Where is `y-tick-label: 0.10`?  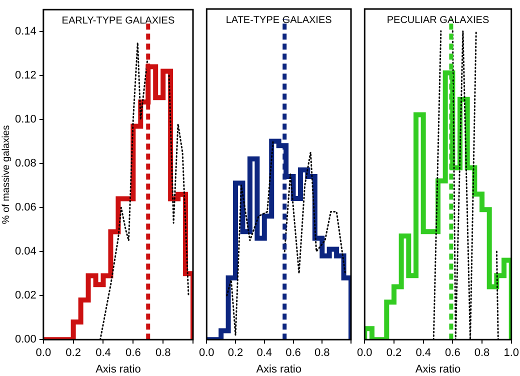 y-tick-label: 0.10 is located at coordinates (25, 120).